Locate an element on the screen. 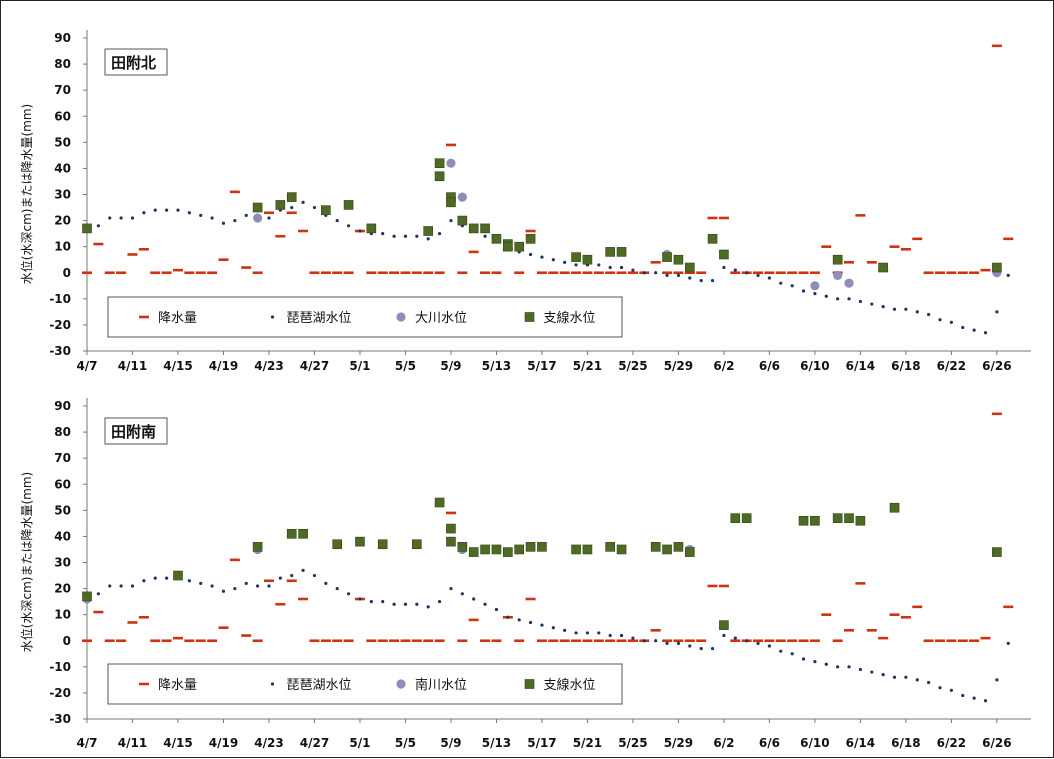 This screenshot has width=1054, height=759. chart1-x-tick-label: 6/26 is located at coordinates (996, 366).